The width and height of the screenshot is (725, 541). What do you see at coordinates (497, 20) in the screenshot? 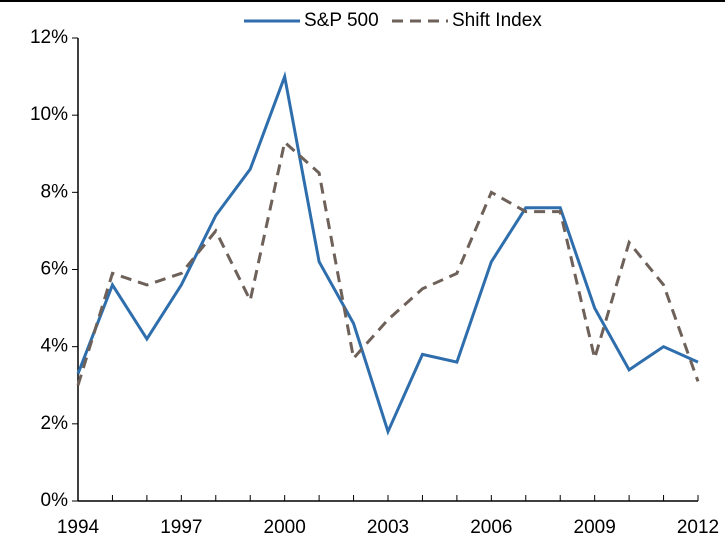
I see `legend-label: Shift Index` at bounding box center [497, 20].